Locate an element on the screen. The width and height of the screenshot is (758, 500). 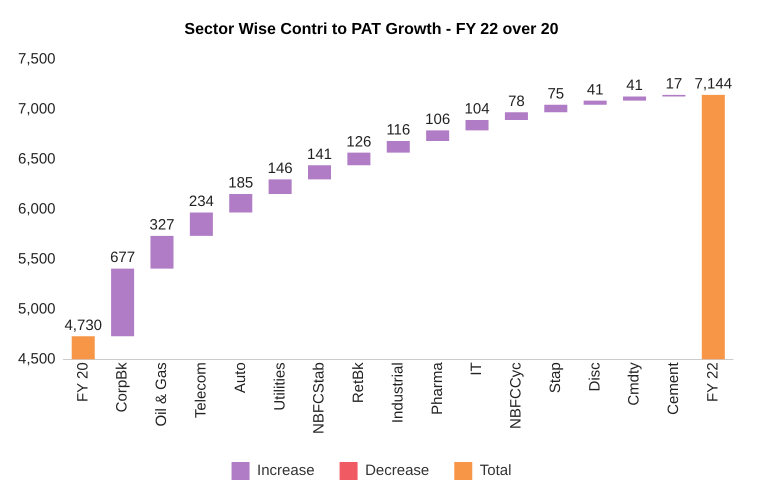
data-label: 78 is located at coordinates (516, 101).